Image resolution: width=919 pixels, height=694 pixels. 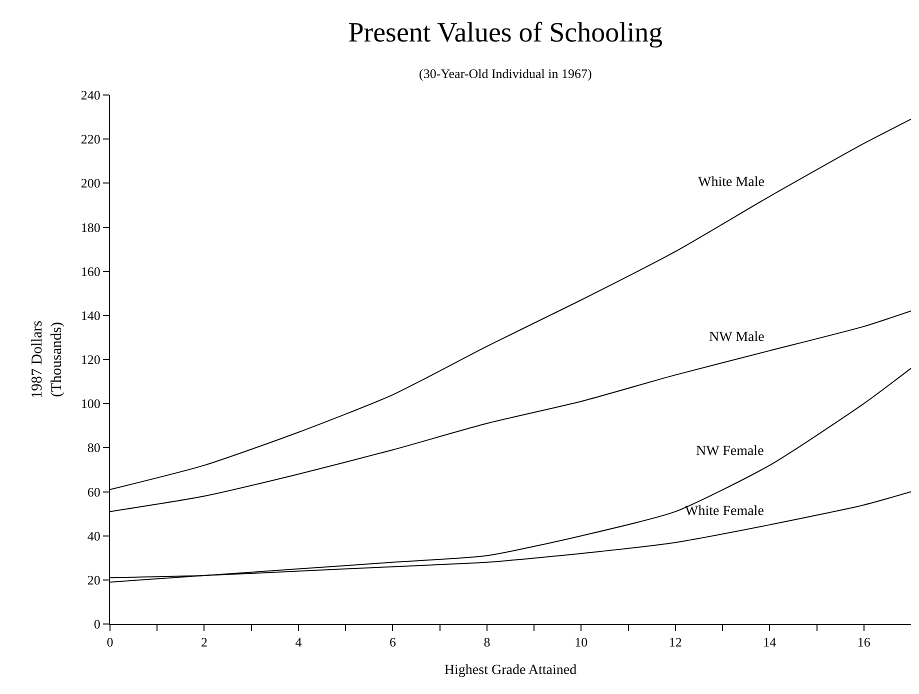 What do you see at coordinates (736, 337) in the screenshot?
I see `series-label: NW Male` at bounding box center [736, 337].